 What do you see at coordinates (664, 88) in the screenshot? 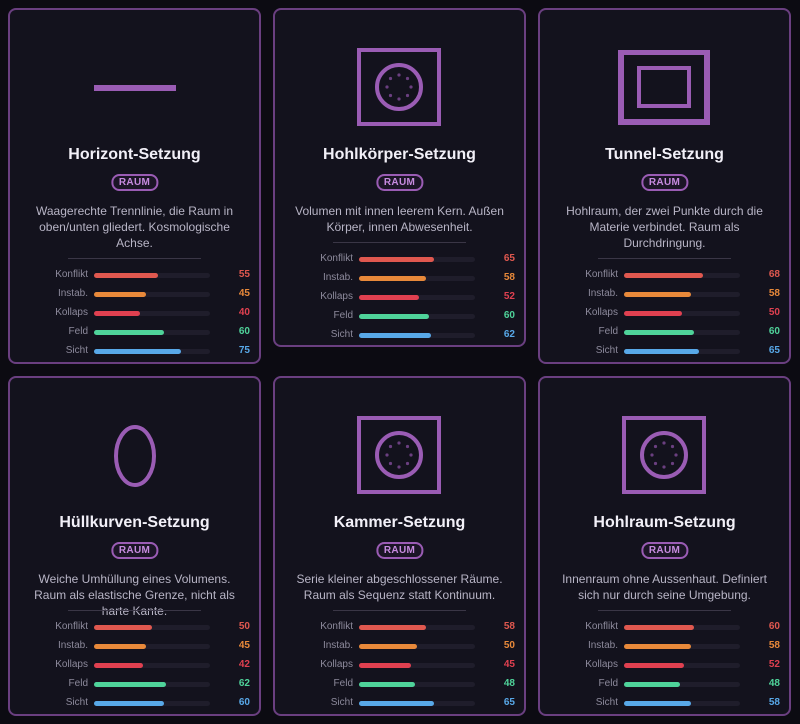
I see `tunnel-icon` at bounding box center [664, 88].